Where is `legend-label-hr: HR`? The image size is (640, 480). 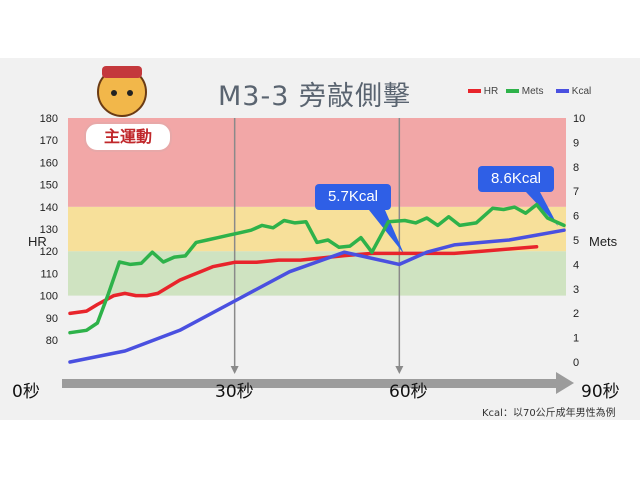 legend-label-hr: HR is located at coordinates (491, 91).